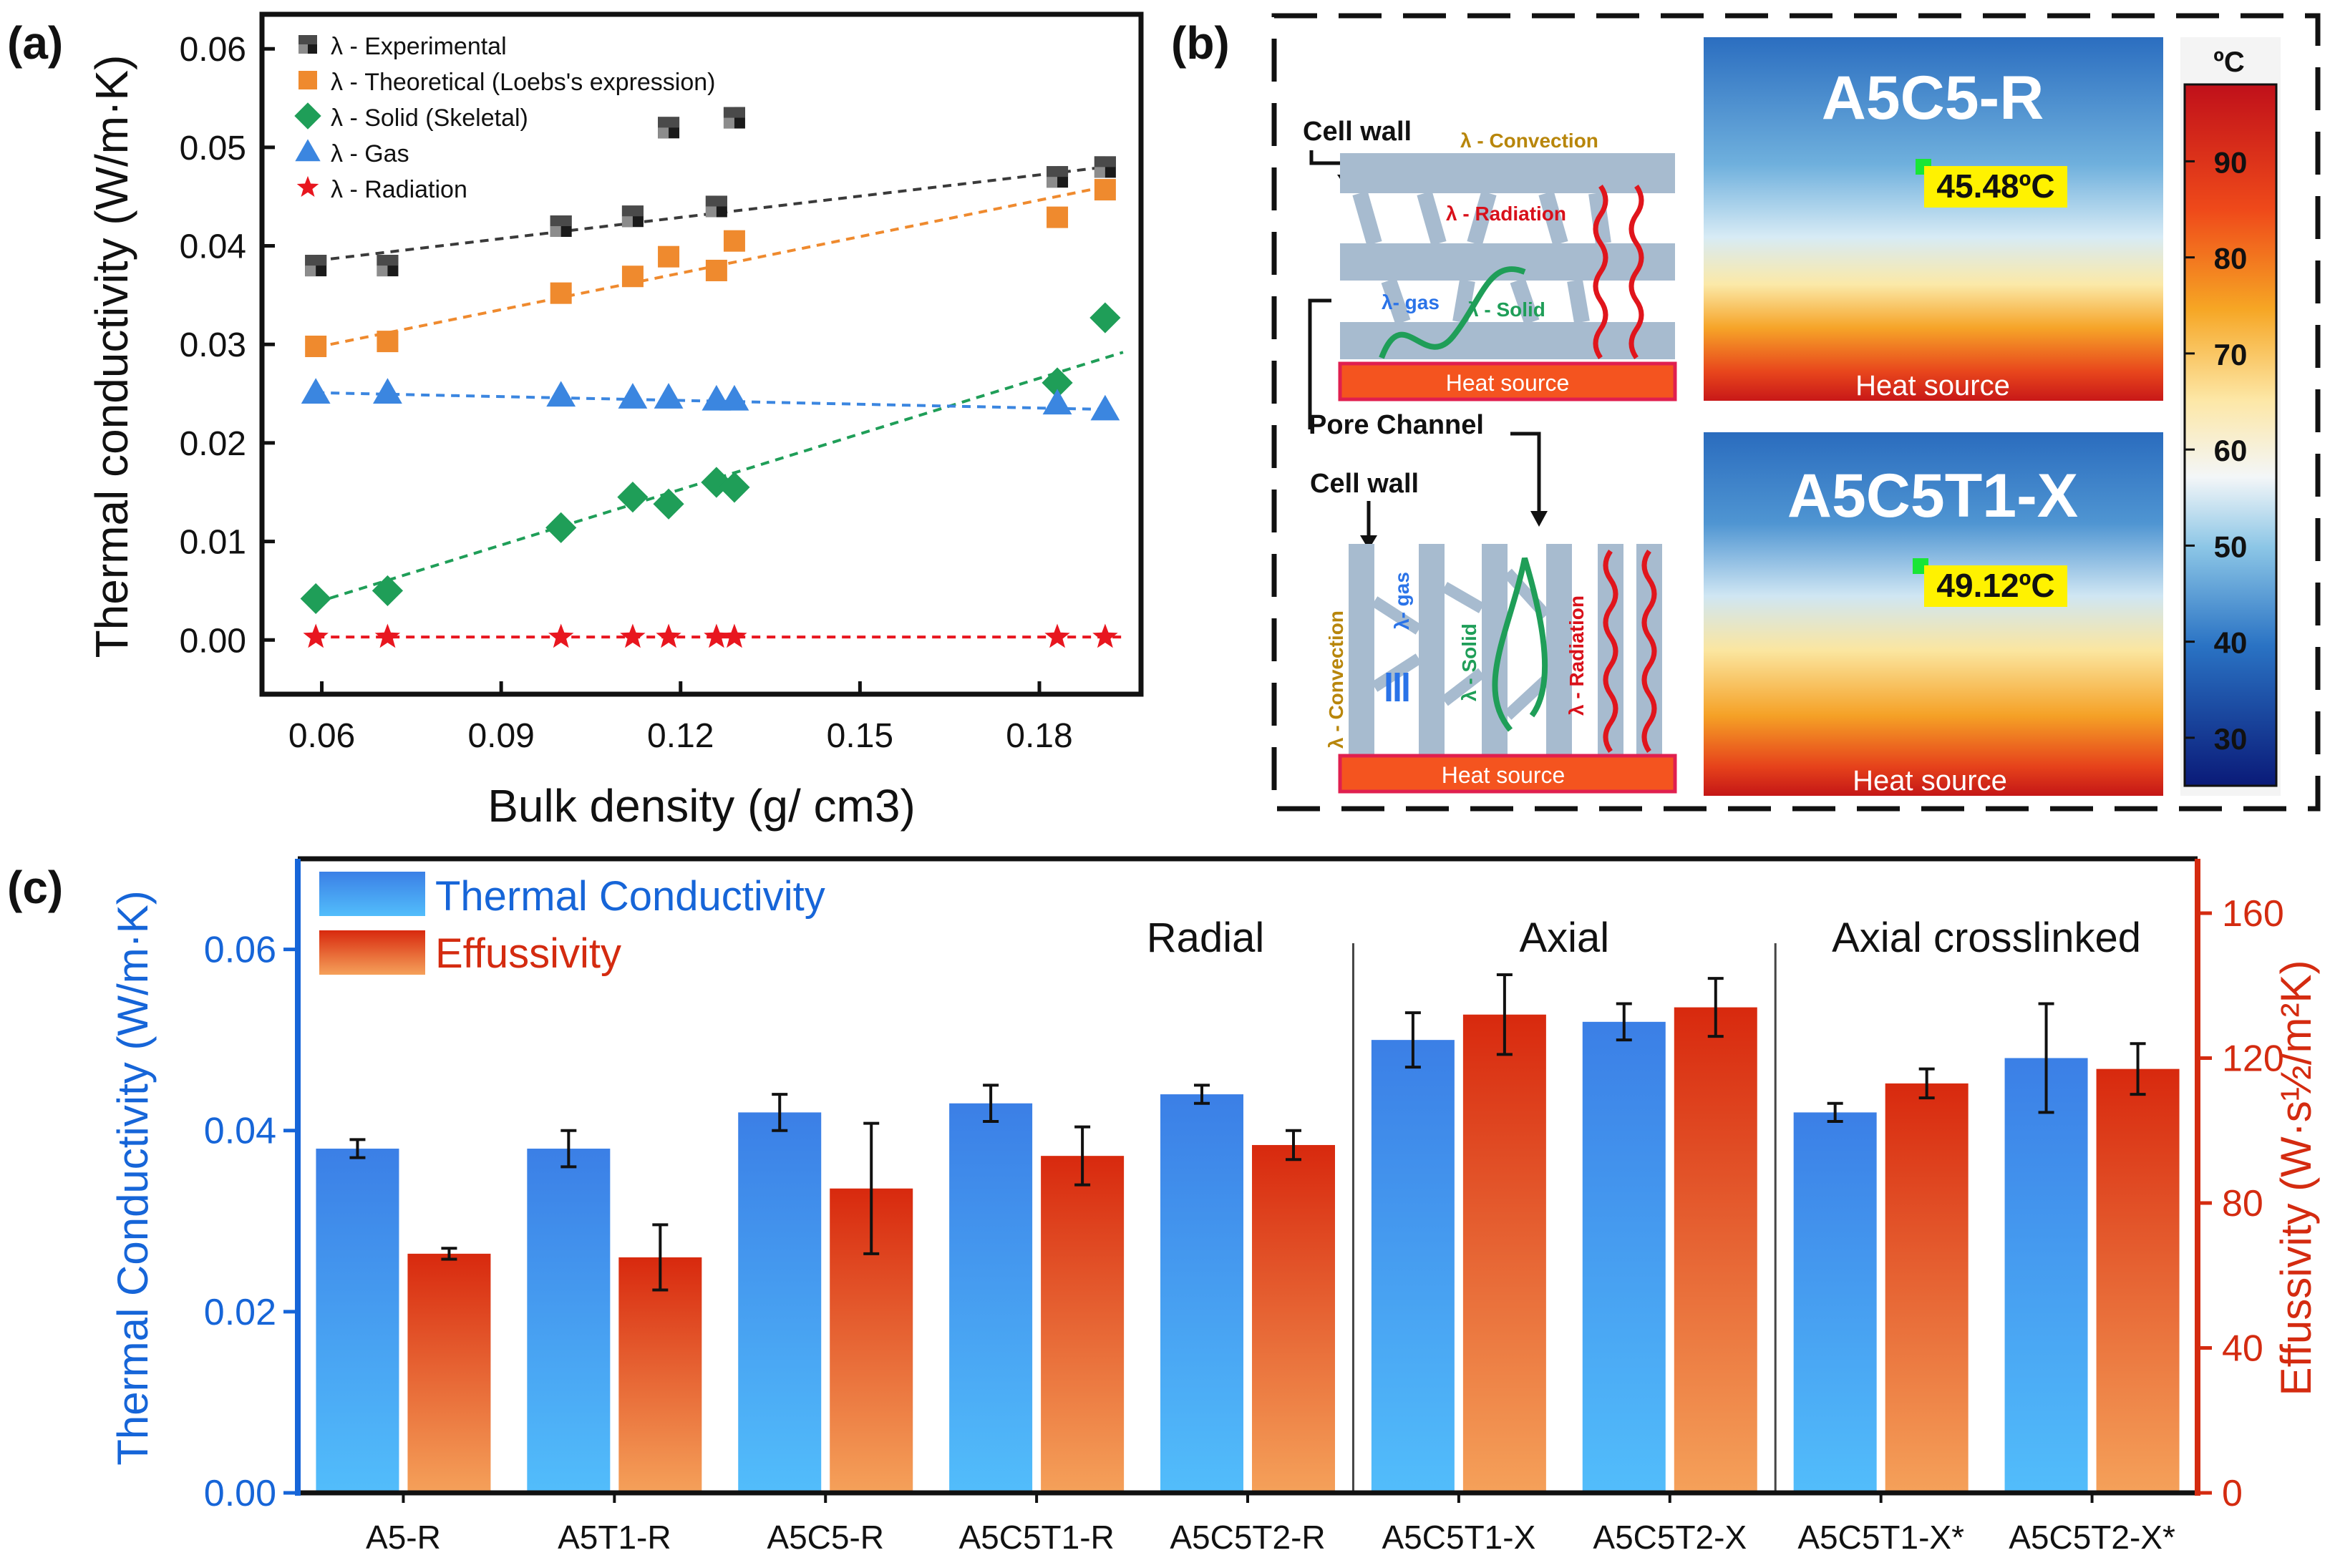  What do you see at coordinates (2253, 914) in the screenshot?
I see `y-tick-label-right: 160` at bounding box center [2253, 914].